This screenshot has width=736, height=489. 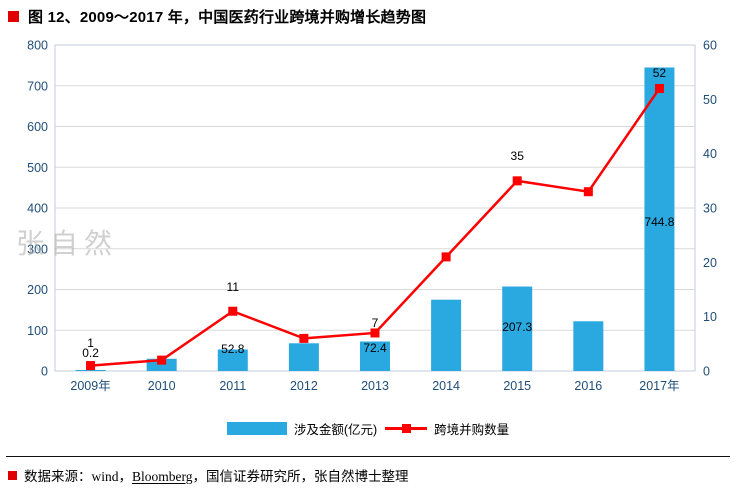 I want to click on bar-2013, so click(x=375, y=356).